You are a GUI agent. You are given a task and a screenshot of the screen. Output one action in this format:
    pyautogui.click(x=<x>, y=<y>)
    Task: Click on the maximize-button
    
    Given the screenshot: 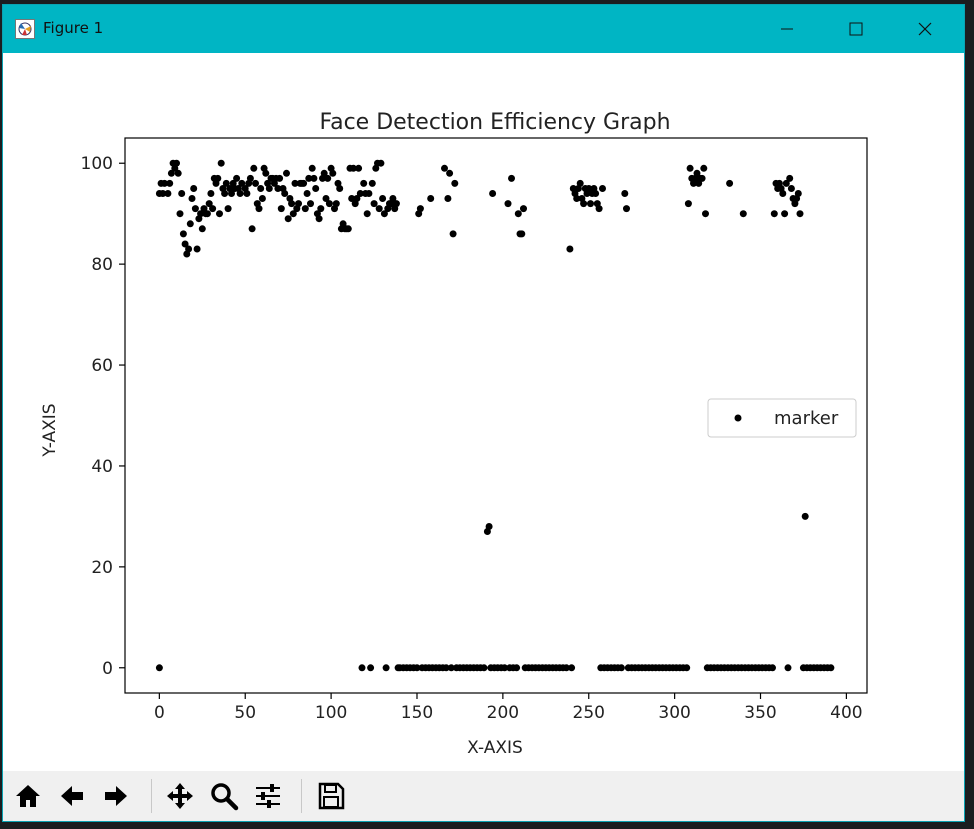 What is the action you would take?
    pyautogui.click(x=856, y=29)
    